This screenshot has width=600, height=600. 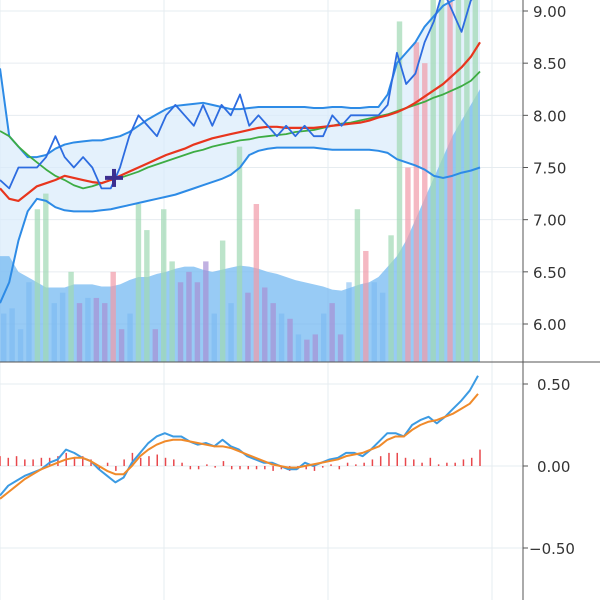 What do you see at coordinates (553, 385) in the screenshot?
I see `indicator-tick-label: 0.50` at bounding box center [553, 385].